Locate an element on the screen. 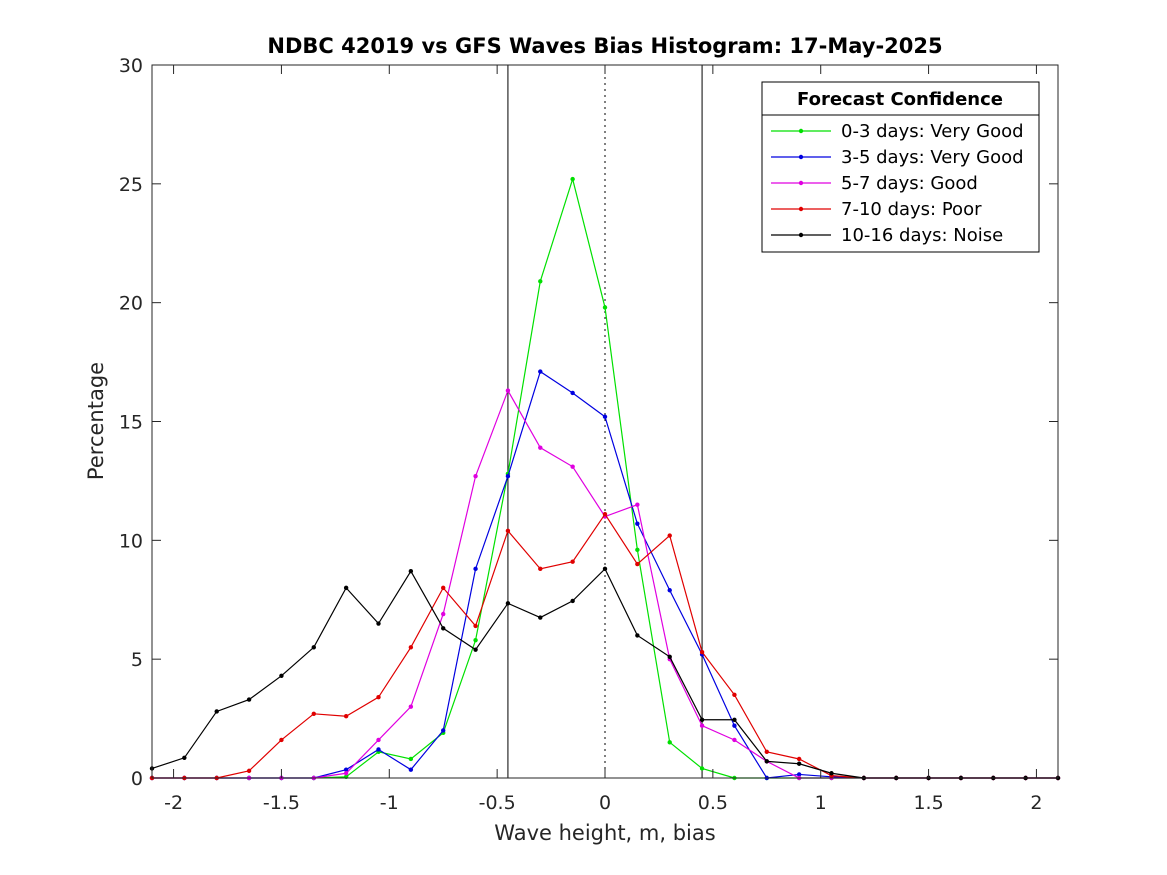 Image resolution: width=1167 pixels, height=875 pixels. y-tick-label: 20 is located at coordinates (131, 304).